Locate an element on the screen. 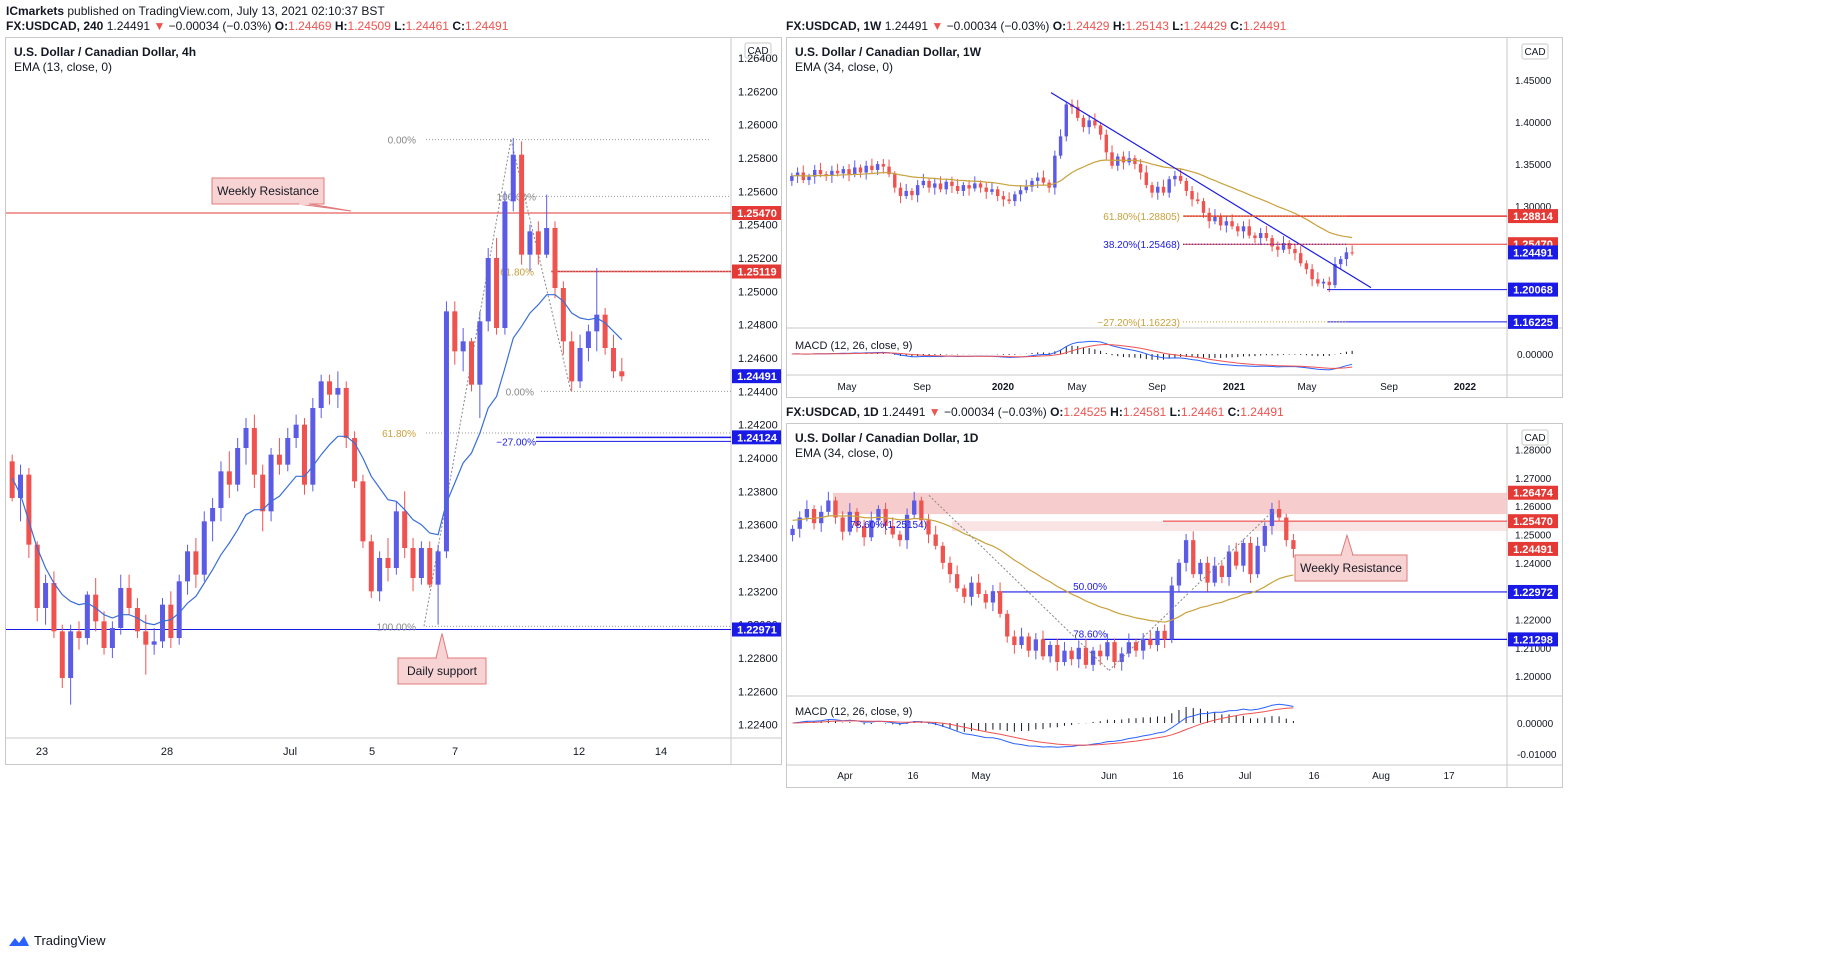 This screenshot has width=1833, height=956. daily-support-callout: Daily support is located at coordinates (442, 671).